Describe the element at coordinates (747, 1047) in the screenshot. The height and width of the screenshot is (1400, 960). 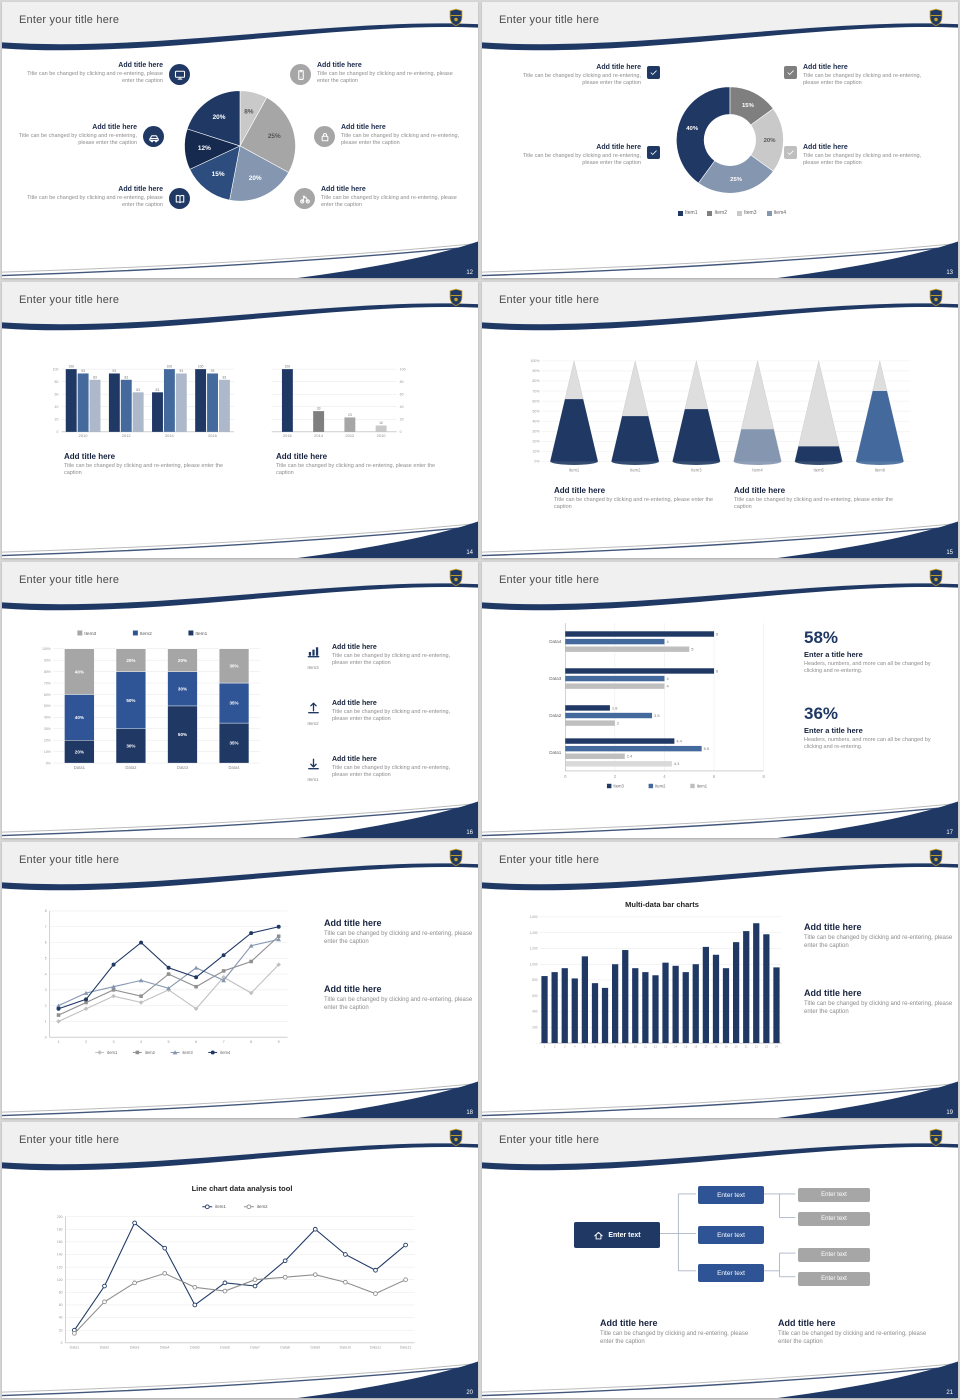
I see `chart-text: 21` at that location.